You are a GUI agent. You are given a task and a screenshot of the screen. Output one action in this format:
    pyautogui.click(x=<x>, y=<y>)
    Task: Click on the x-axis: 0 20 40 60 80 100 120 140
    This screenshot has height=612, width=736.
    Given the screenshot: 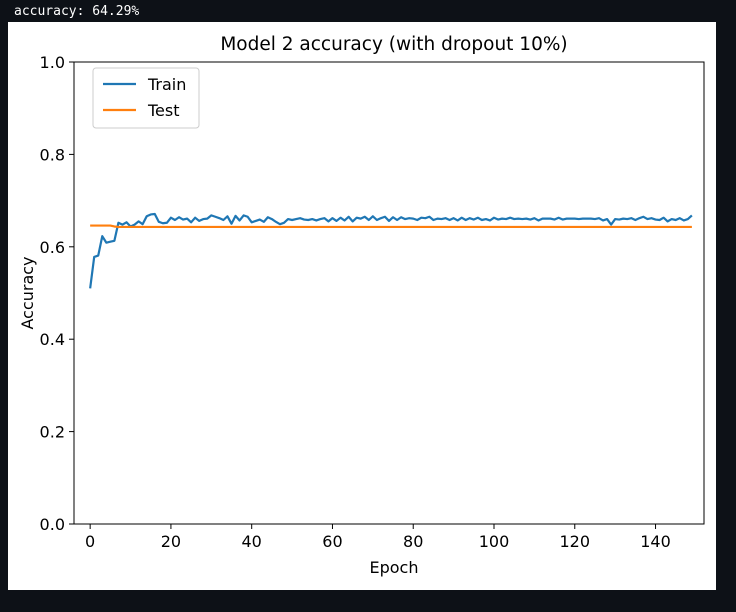 What is the action you would take?
    pyautogui.click(x=378, y=537)
    